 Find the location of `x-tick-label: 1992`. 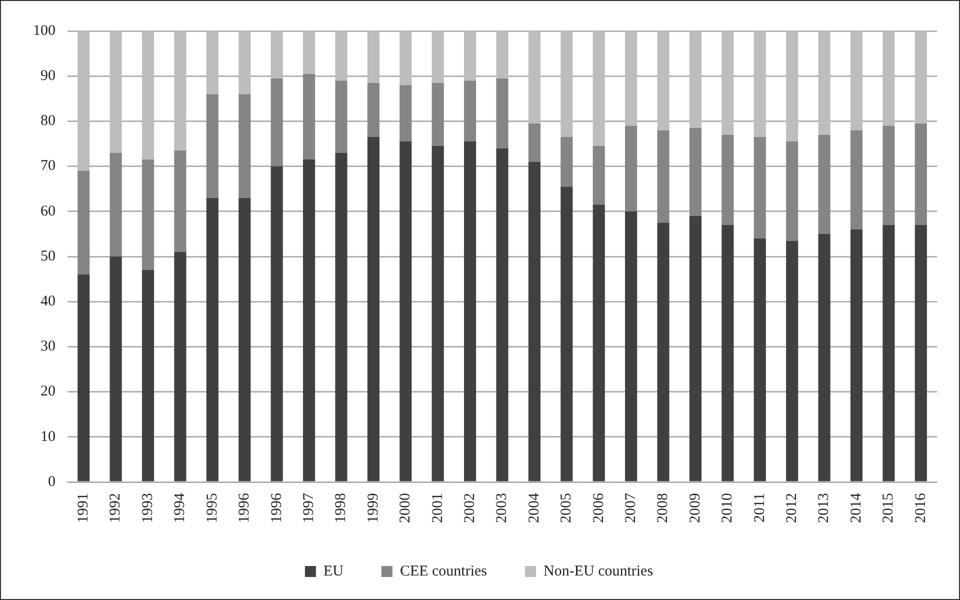

x-tick-label: 1992 is located at coordinates (116, 508).